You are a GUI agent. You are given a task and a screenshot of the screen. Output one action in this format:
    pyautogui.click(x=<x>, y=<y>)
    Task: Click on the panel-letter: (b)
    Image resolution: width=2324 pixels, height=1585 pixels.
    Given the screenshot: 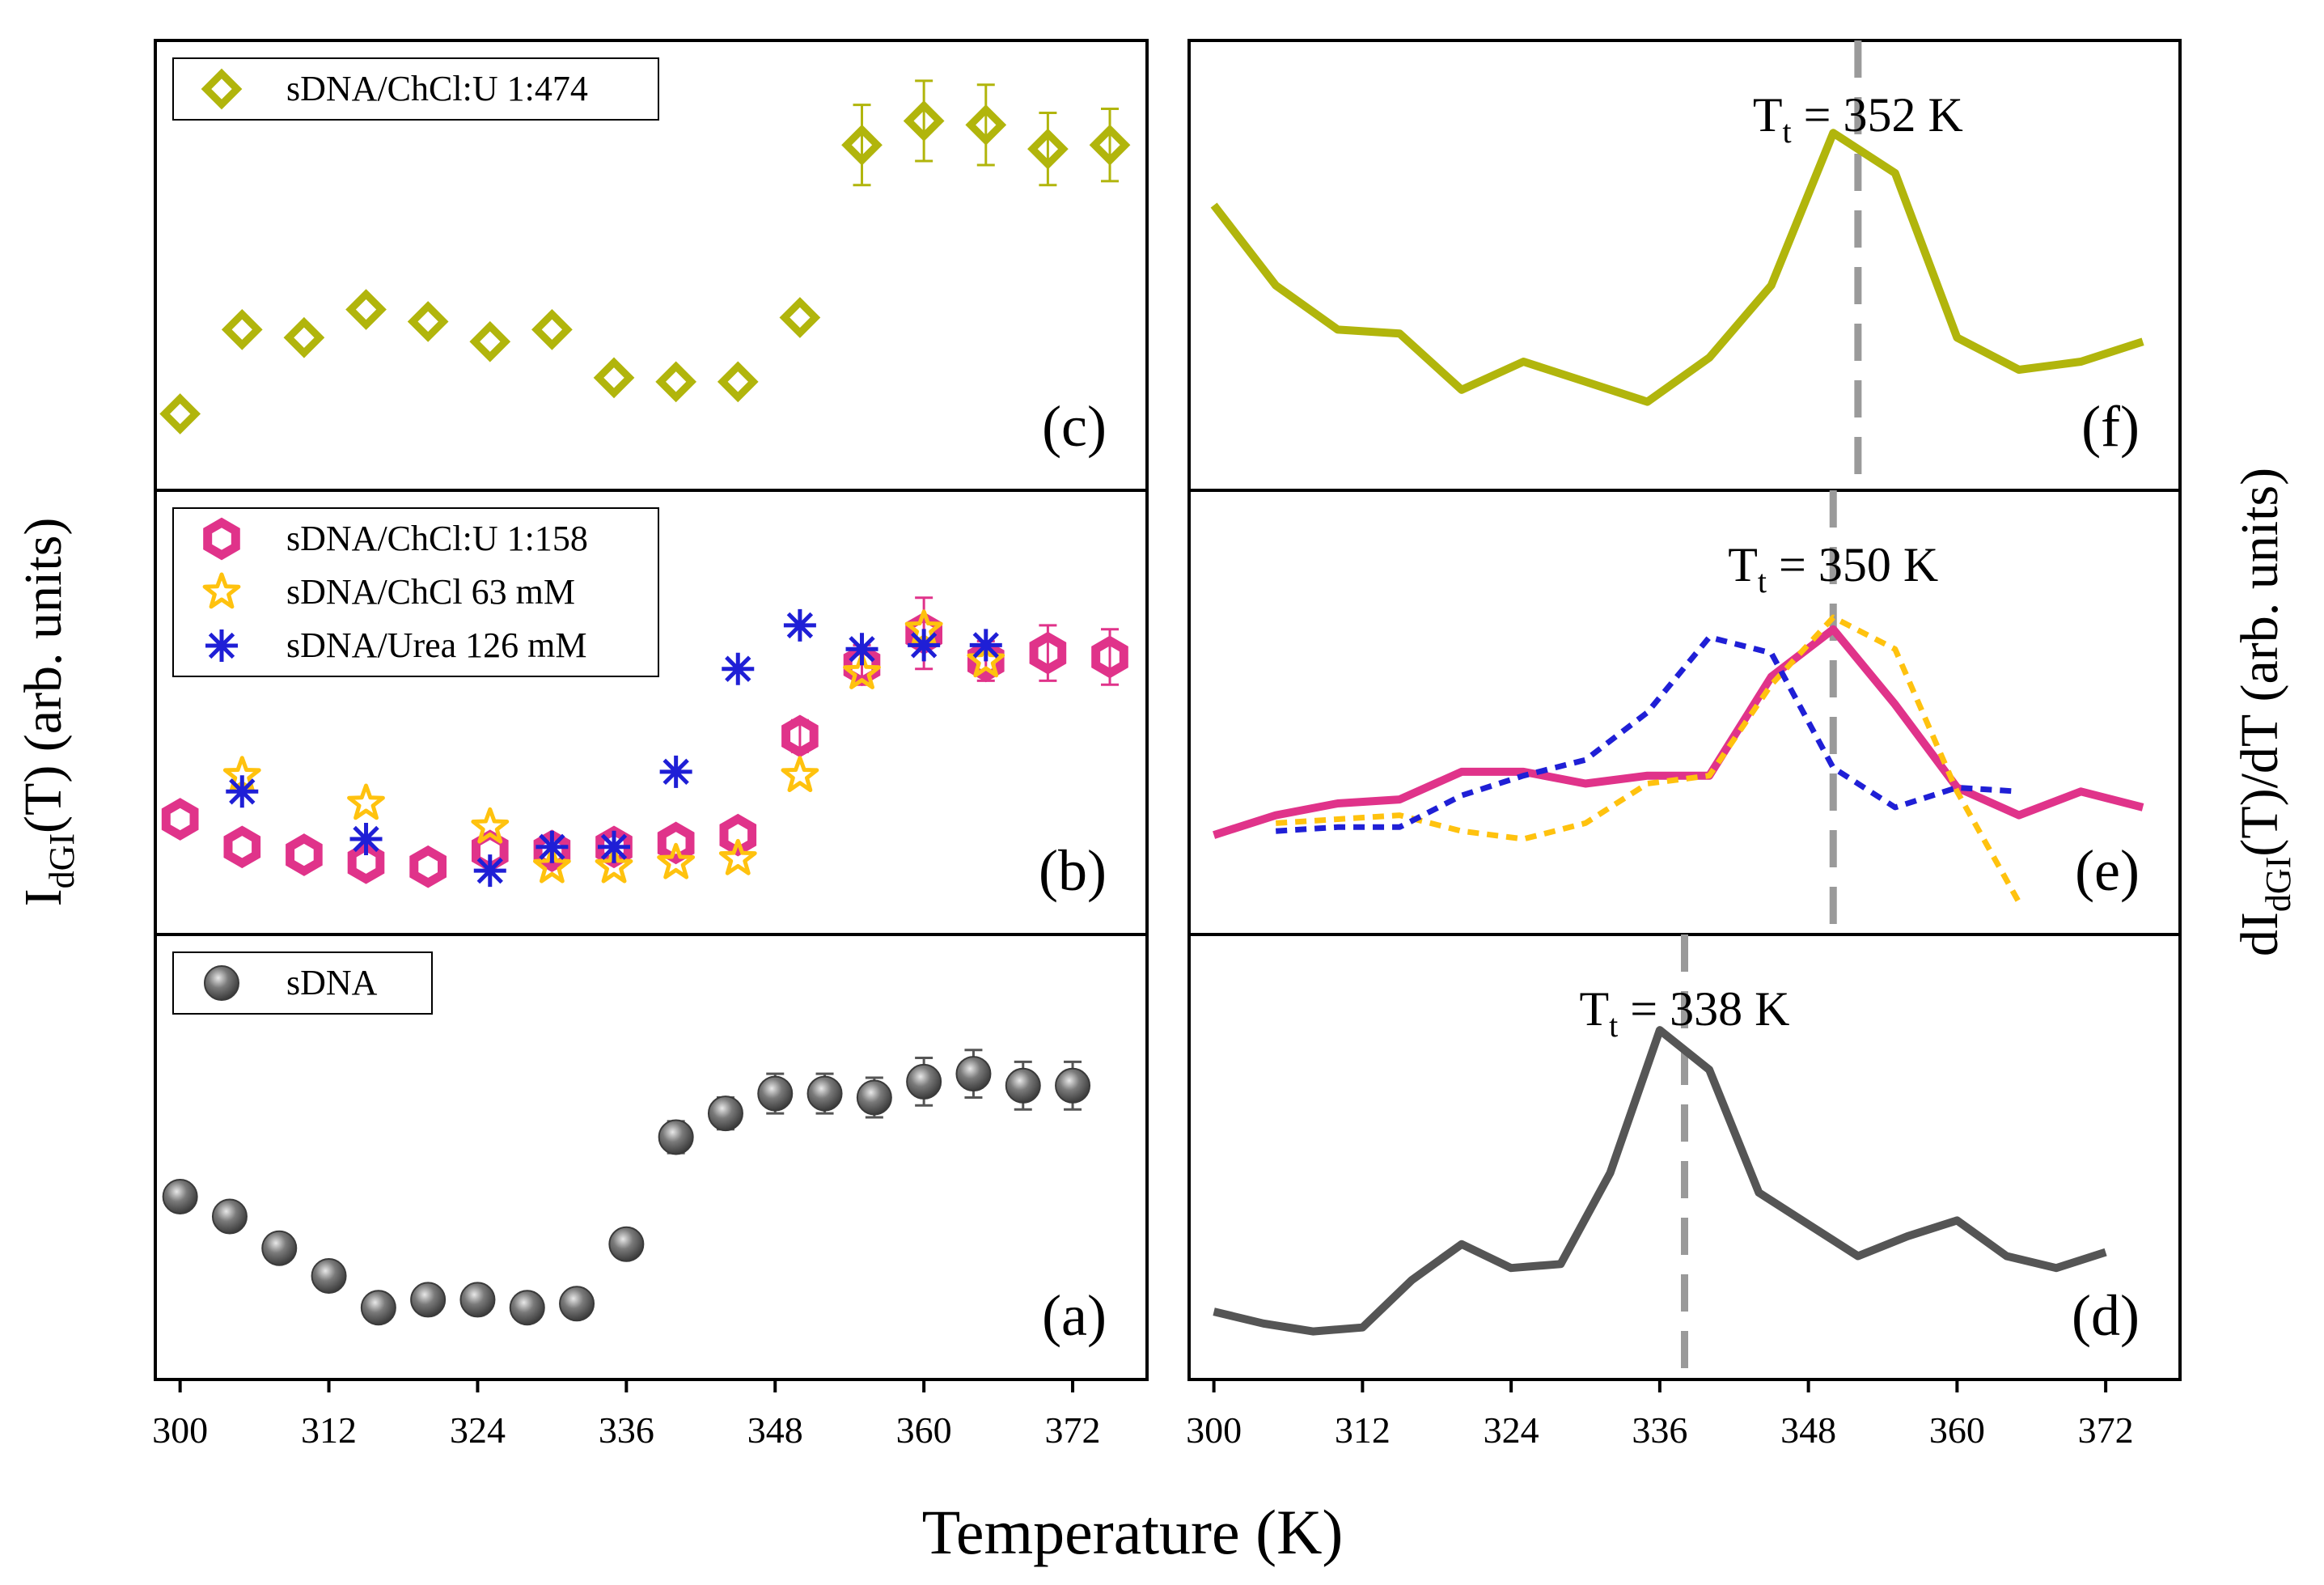 What is the action you would take?
    pyautogui.click(x=1073, y=871)
    